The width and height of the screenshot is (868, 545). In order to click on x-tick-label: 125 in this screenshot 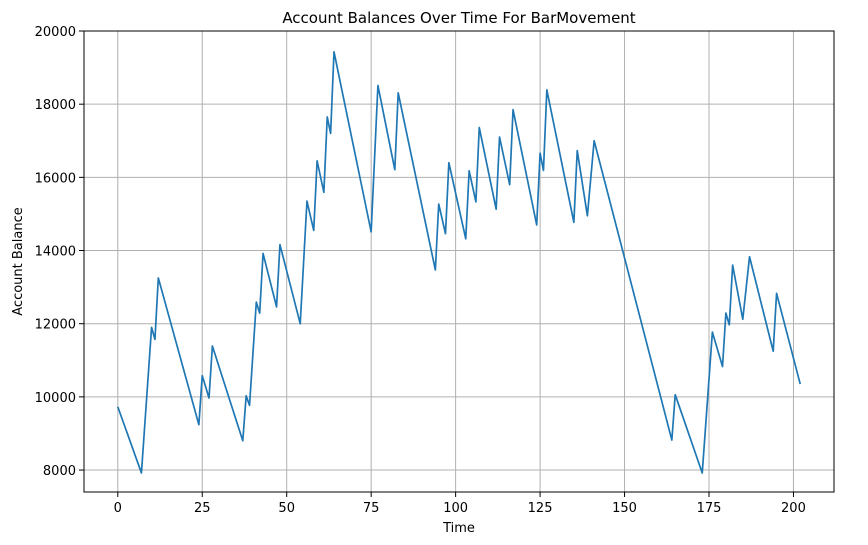, I will do `click(540, 508)`.